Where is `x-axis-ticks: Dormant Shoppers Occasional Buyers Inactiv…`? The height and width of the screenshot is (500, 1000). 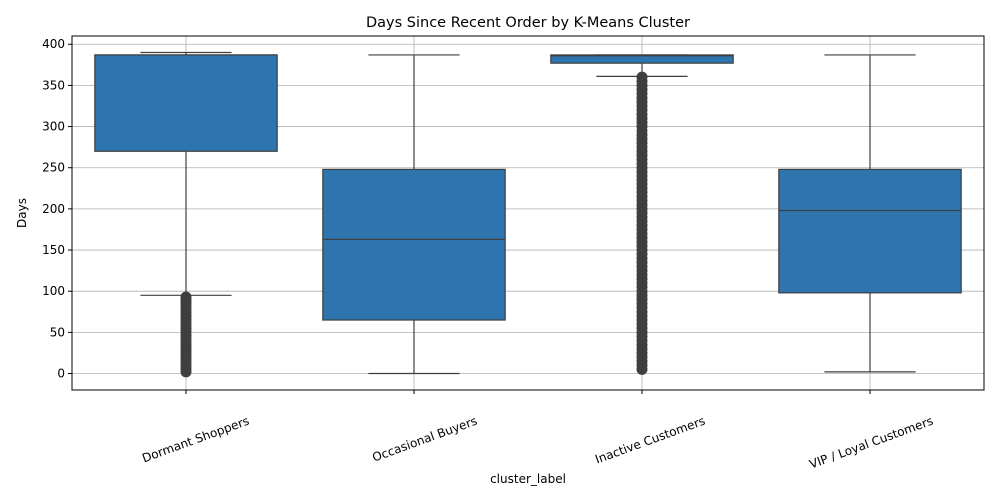 x-axis-ticks: Dormant Shoppers Occasional Buyers Inactiv… is located at coordinates (537, 430).